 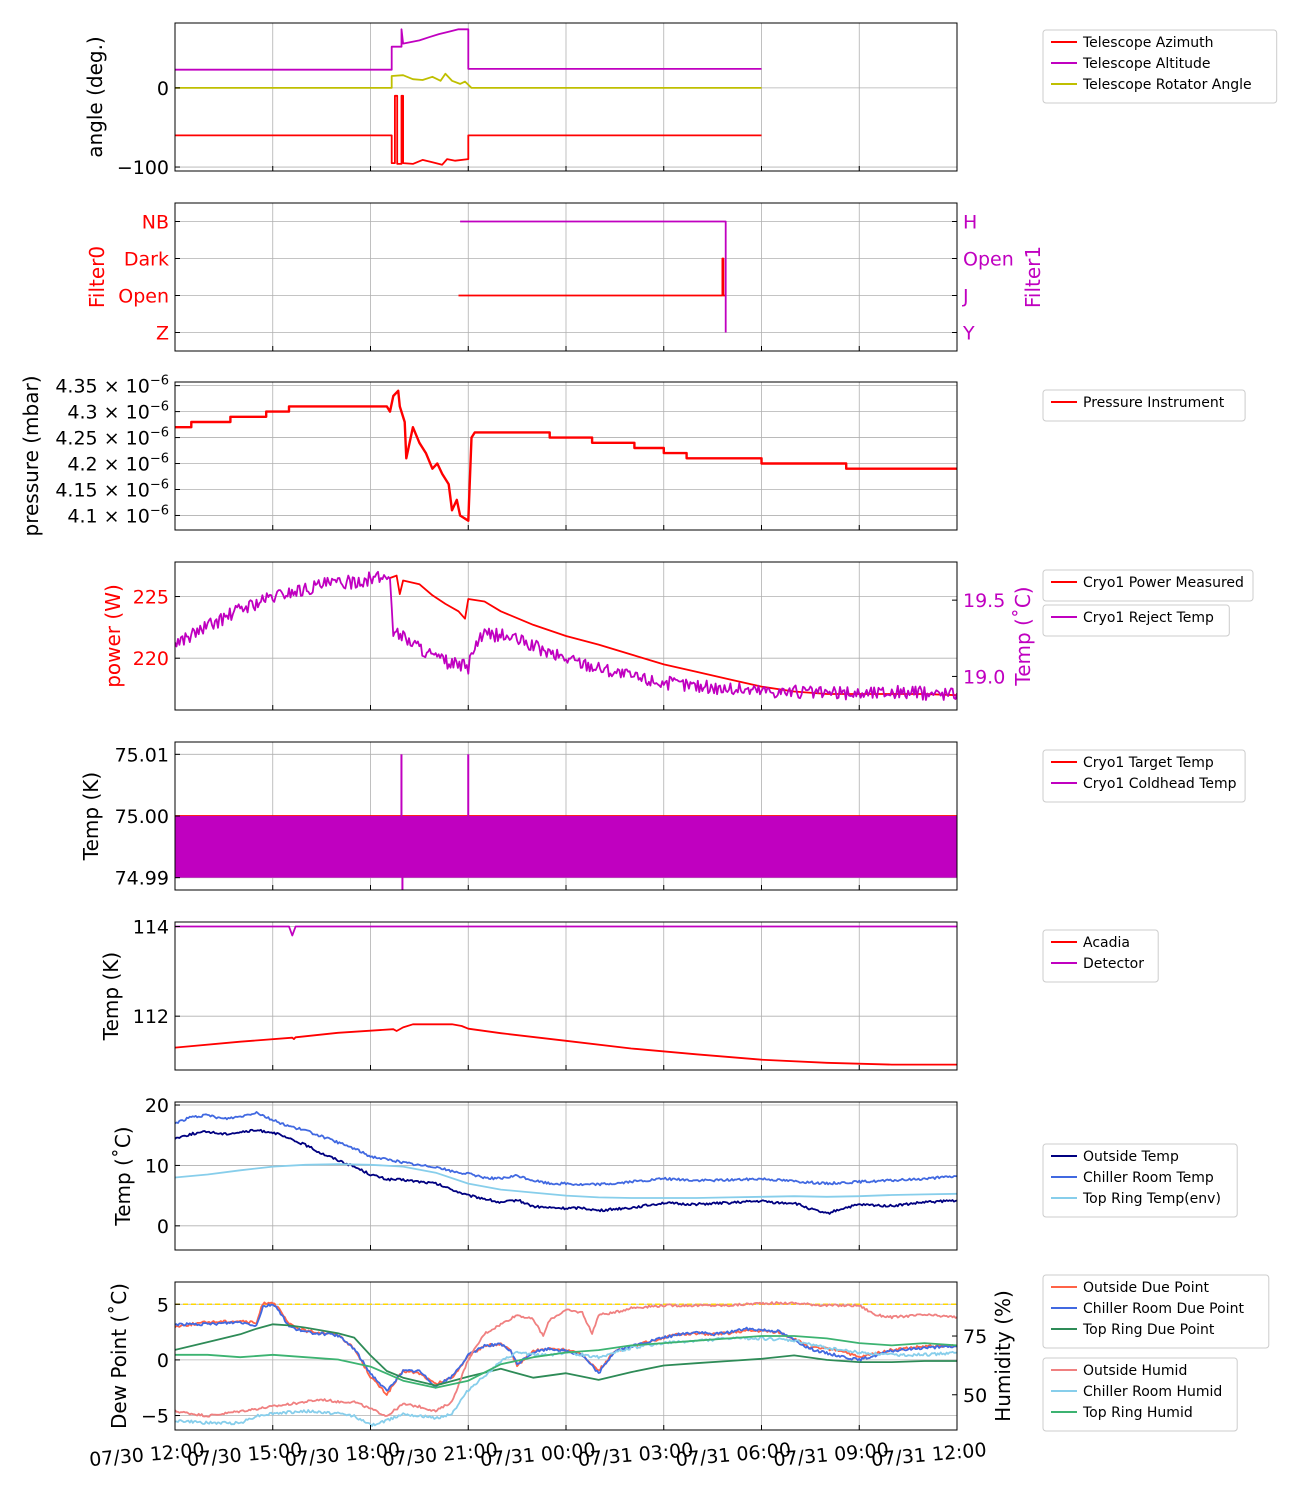 What do you see at coordinates (112, 386) in the screenshot?
I see `y-tick-label: 4.35 × 10⁻⁶` at bounding box center [112, 386].